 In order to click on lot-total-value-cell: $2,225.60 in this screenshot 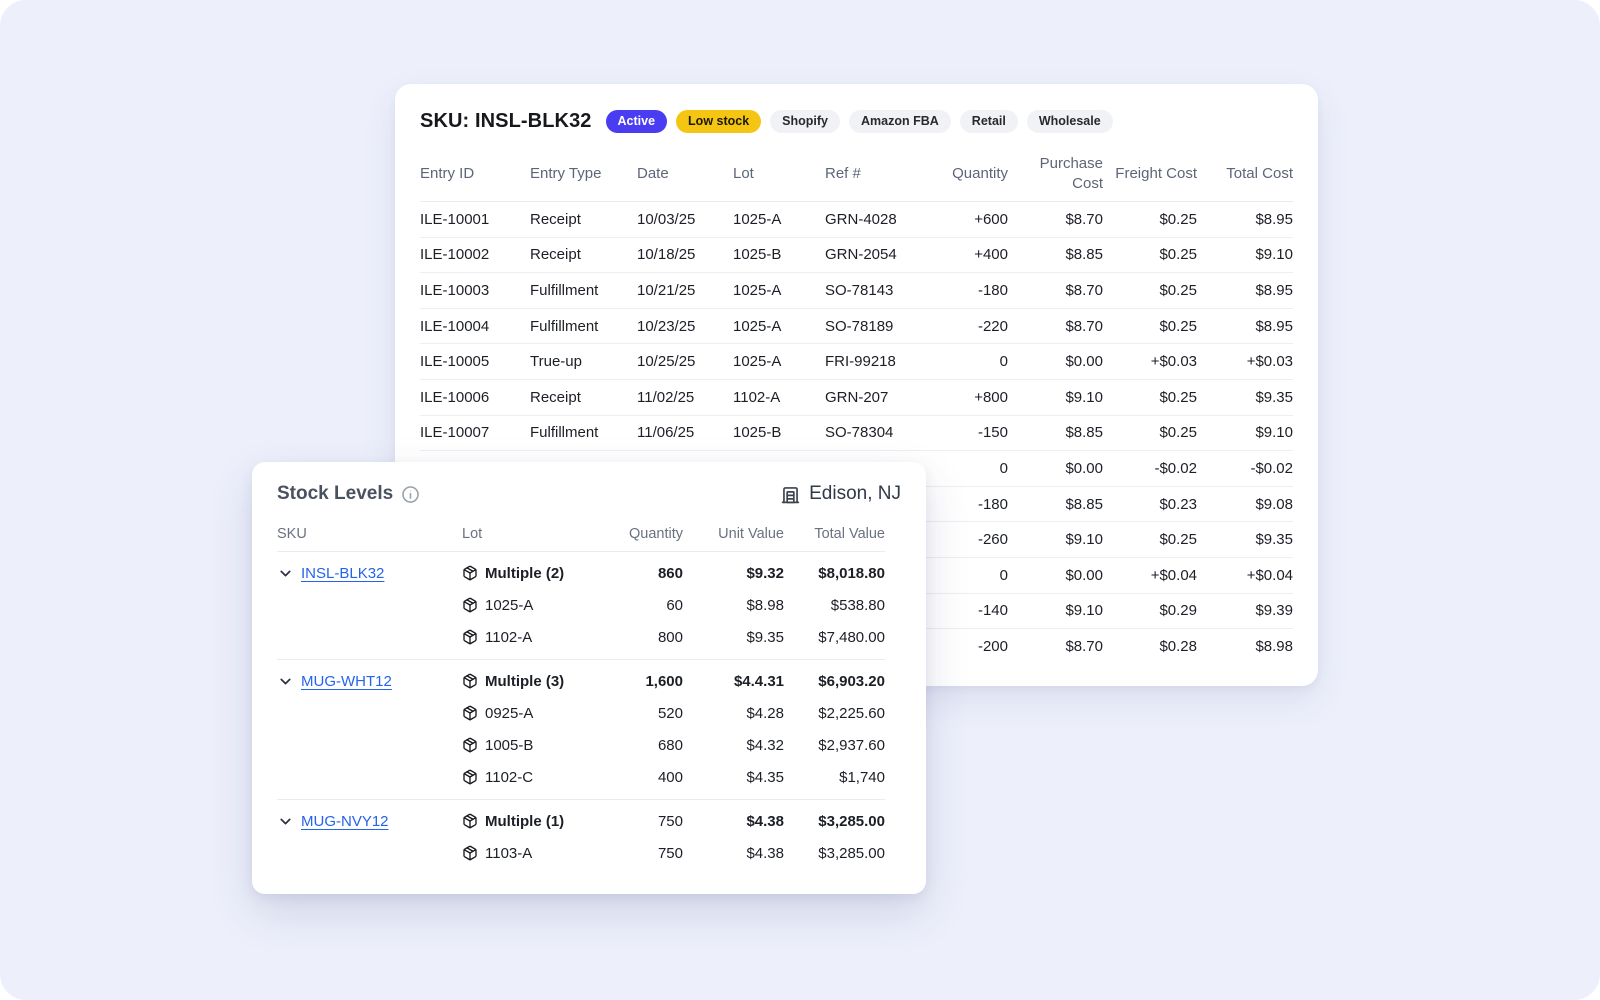, I will do `click(851, 713)`.